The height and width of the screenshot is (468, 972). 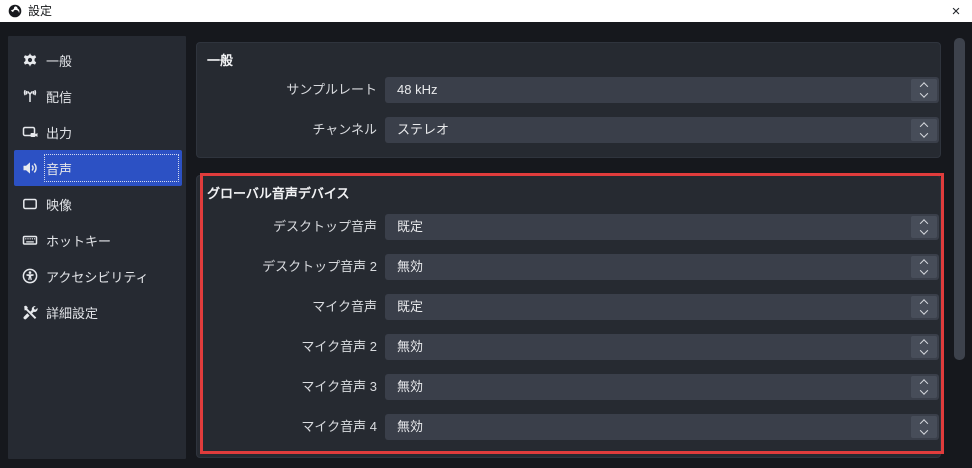 I want to click on mic-audio-3-label: マイク音声 3, so click(x=339, y=386).